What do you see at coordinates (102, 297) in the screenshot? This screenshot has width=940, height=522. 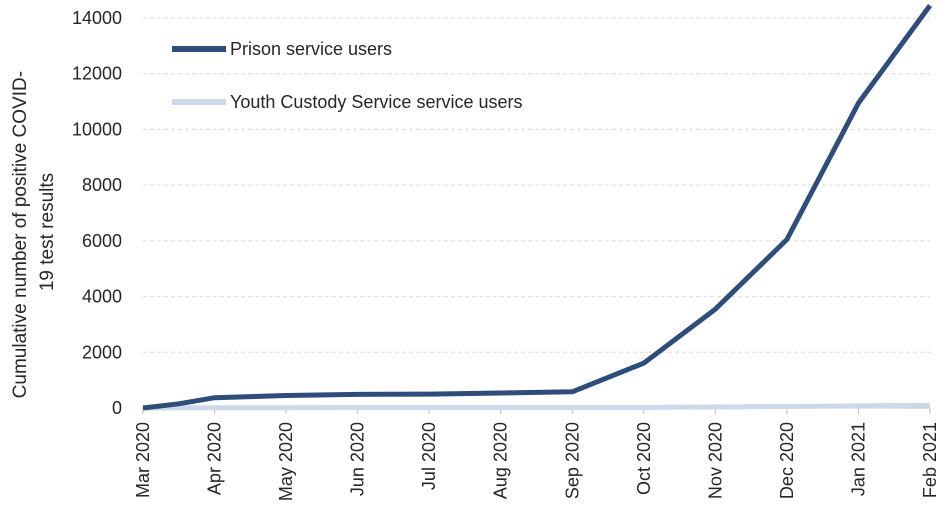 I see `y-tick-label: 4000` at bounding box center [102, 297].